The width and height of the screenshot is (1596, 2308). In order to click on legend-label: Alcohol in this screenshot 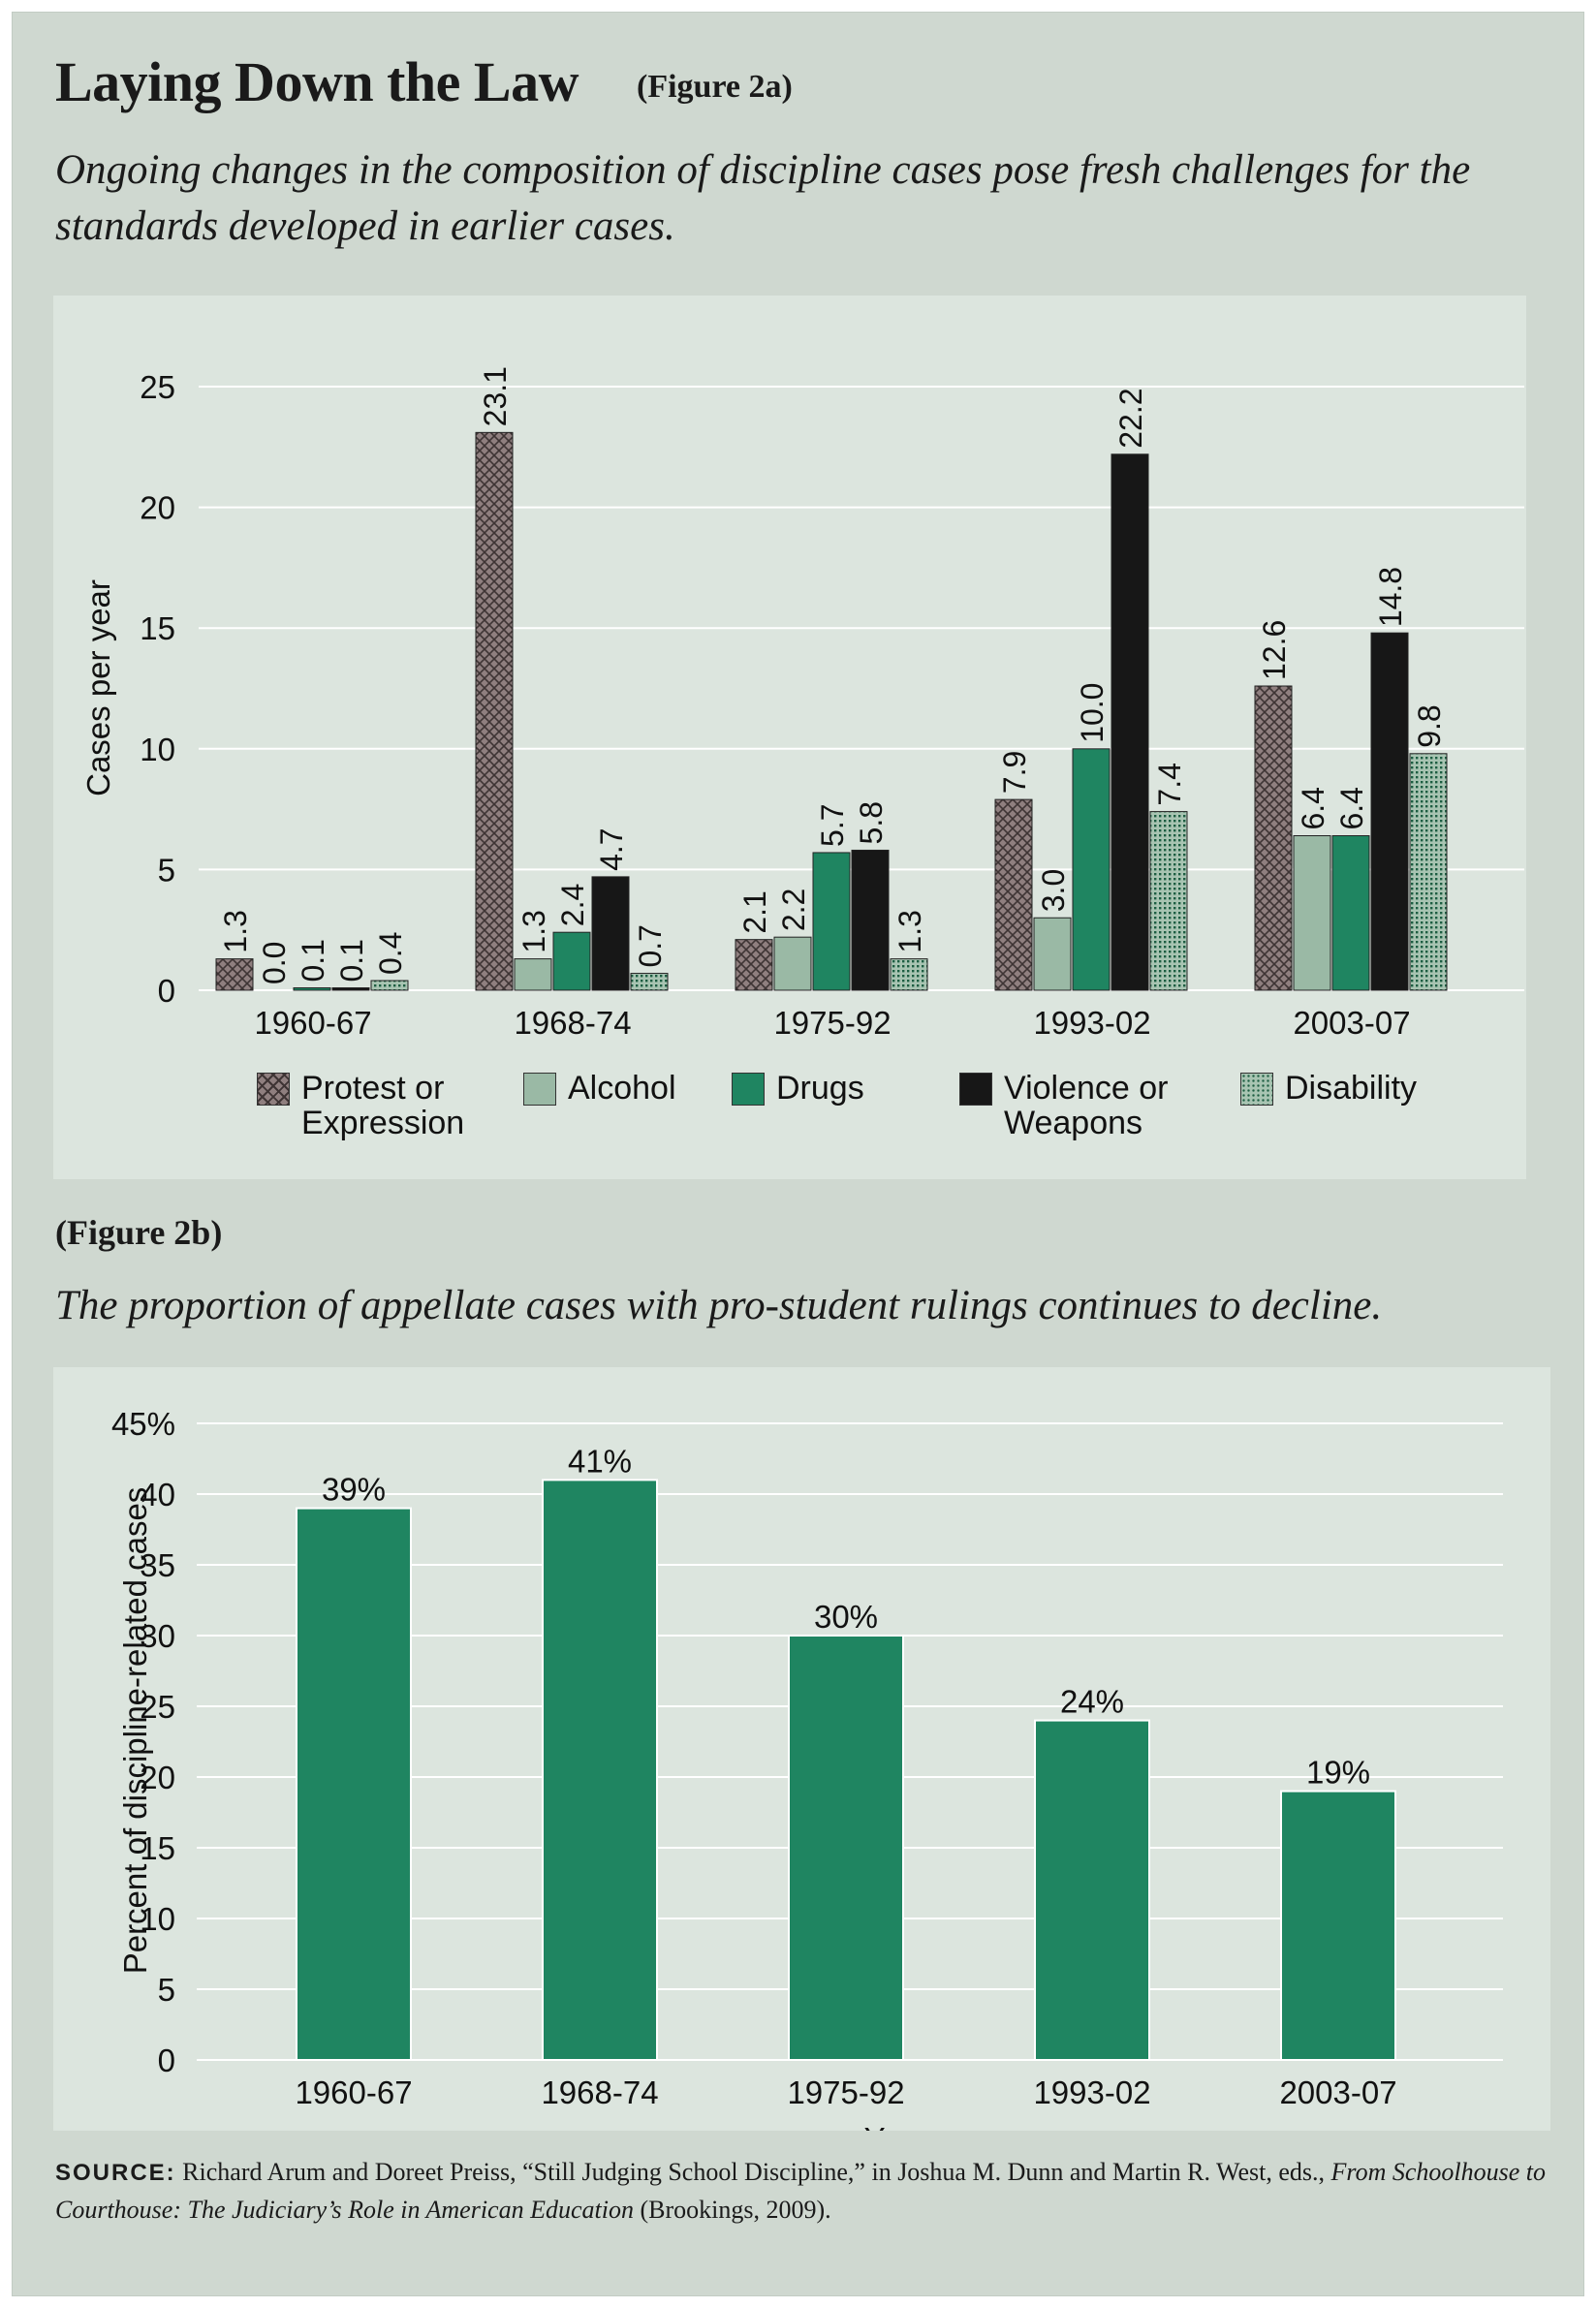, I will do `click(669, 1088)`.